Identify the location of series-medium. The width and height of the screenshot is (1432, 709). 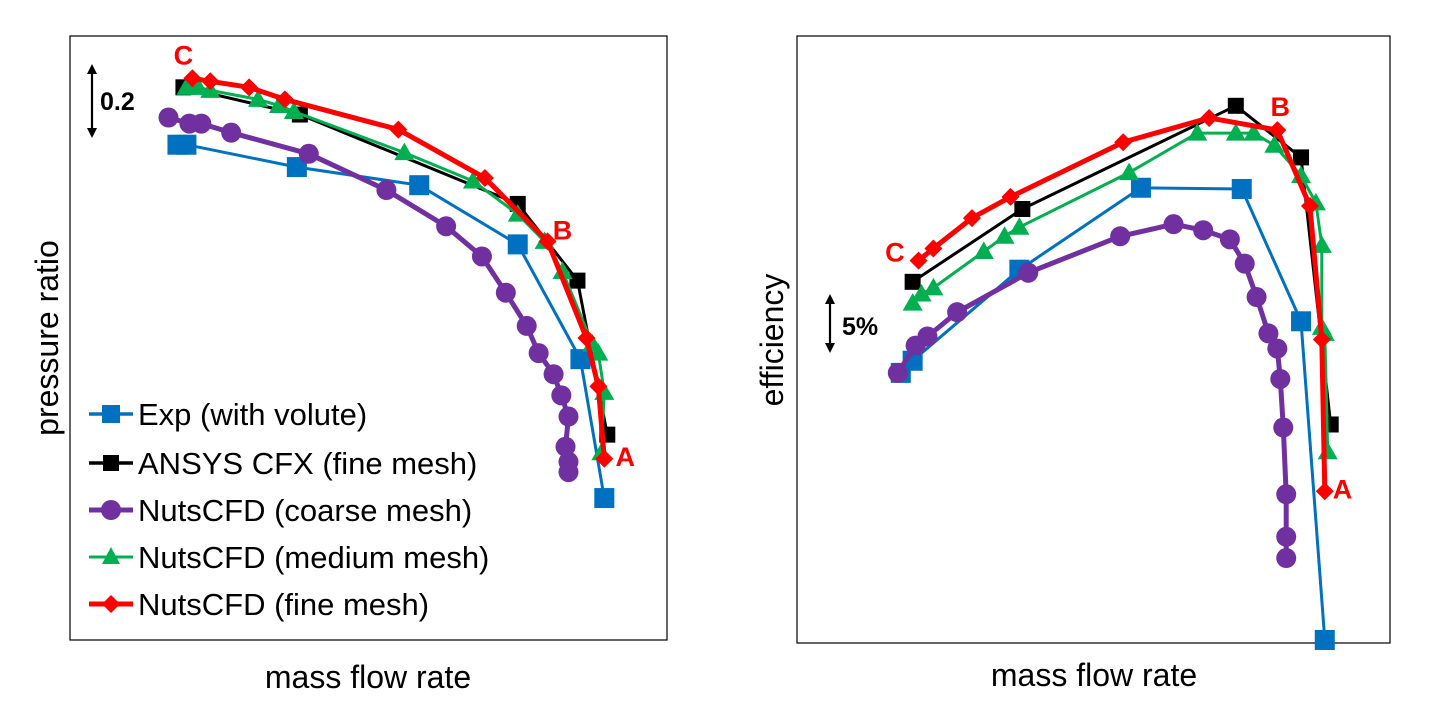
(1120, 291).